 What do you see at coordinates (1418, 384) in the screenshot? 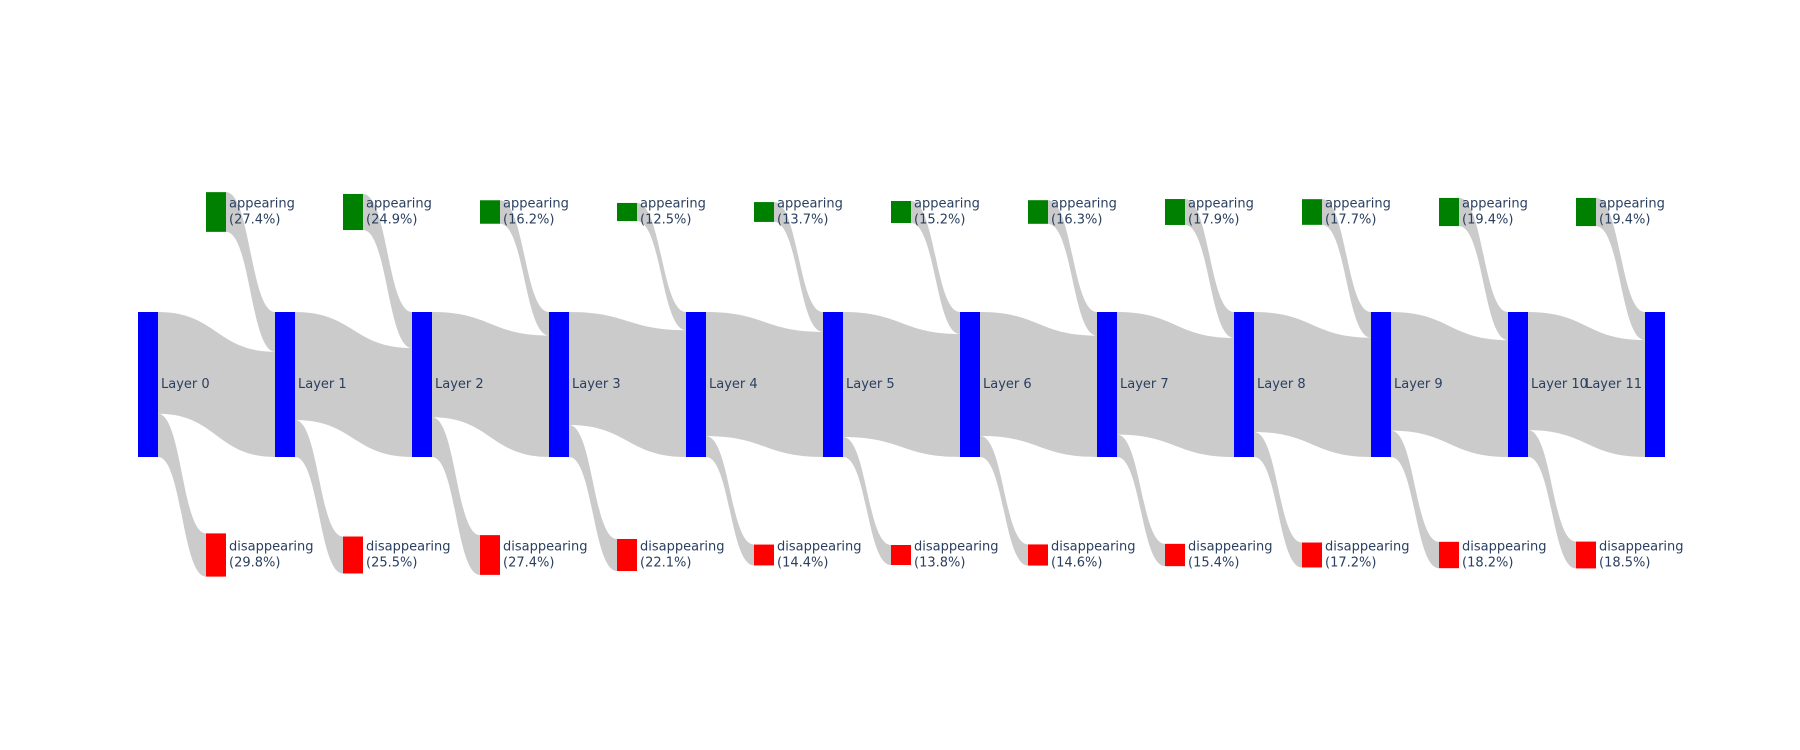
I see `layer-label: Layer 9` at bounding box center [1418, 384].